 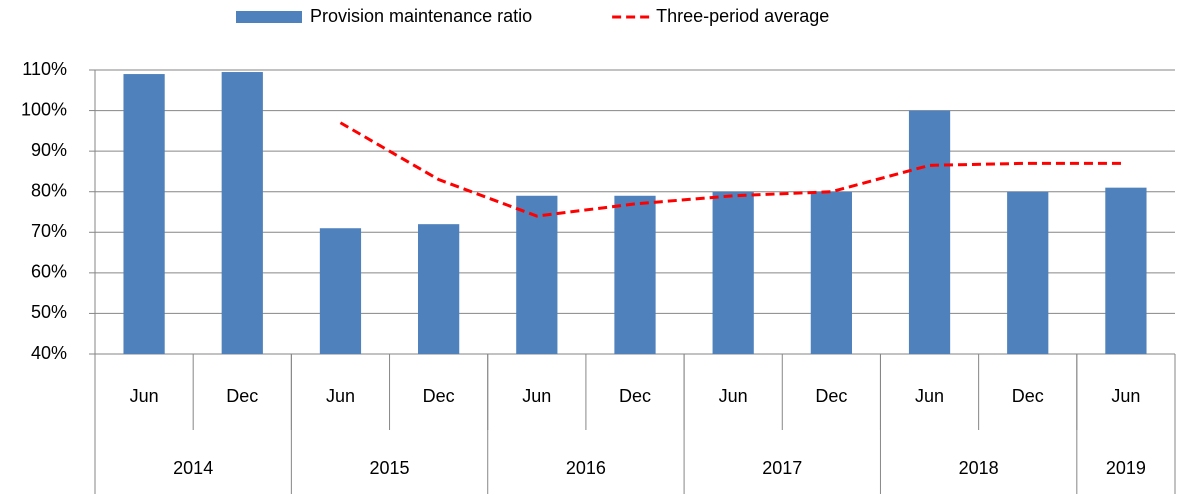 I want to click on y-tick-label: 80%, so click(x=49, y=190).